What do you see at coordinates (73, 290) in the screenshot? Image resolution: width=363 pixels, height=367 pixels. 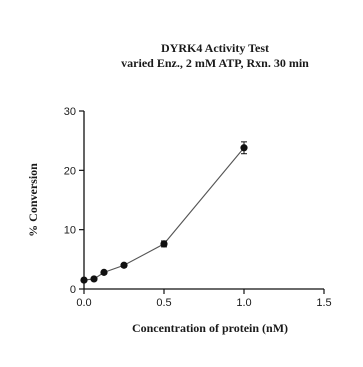 I see `y-tick-label: 0` at bounding box center [73, 290].